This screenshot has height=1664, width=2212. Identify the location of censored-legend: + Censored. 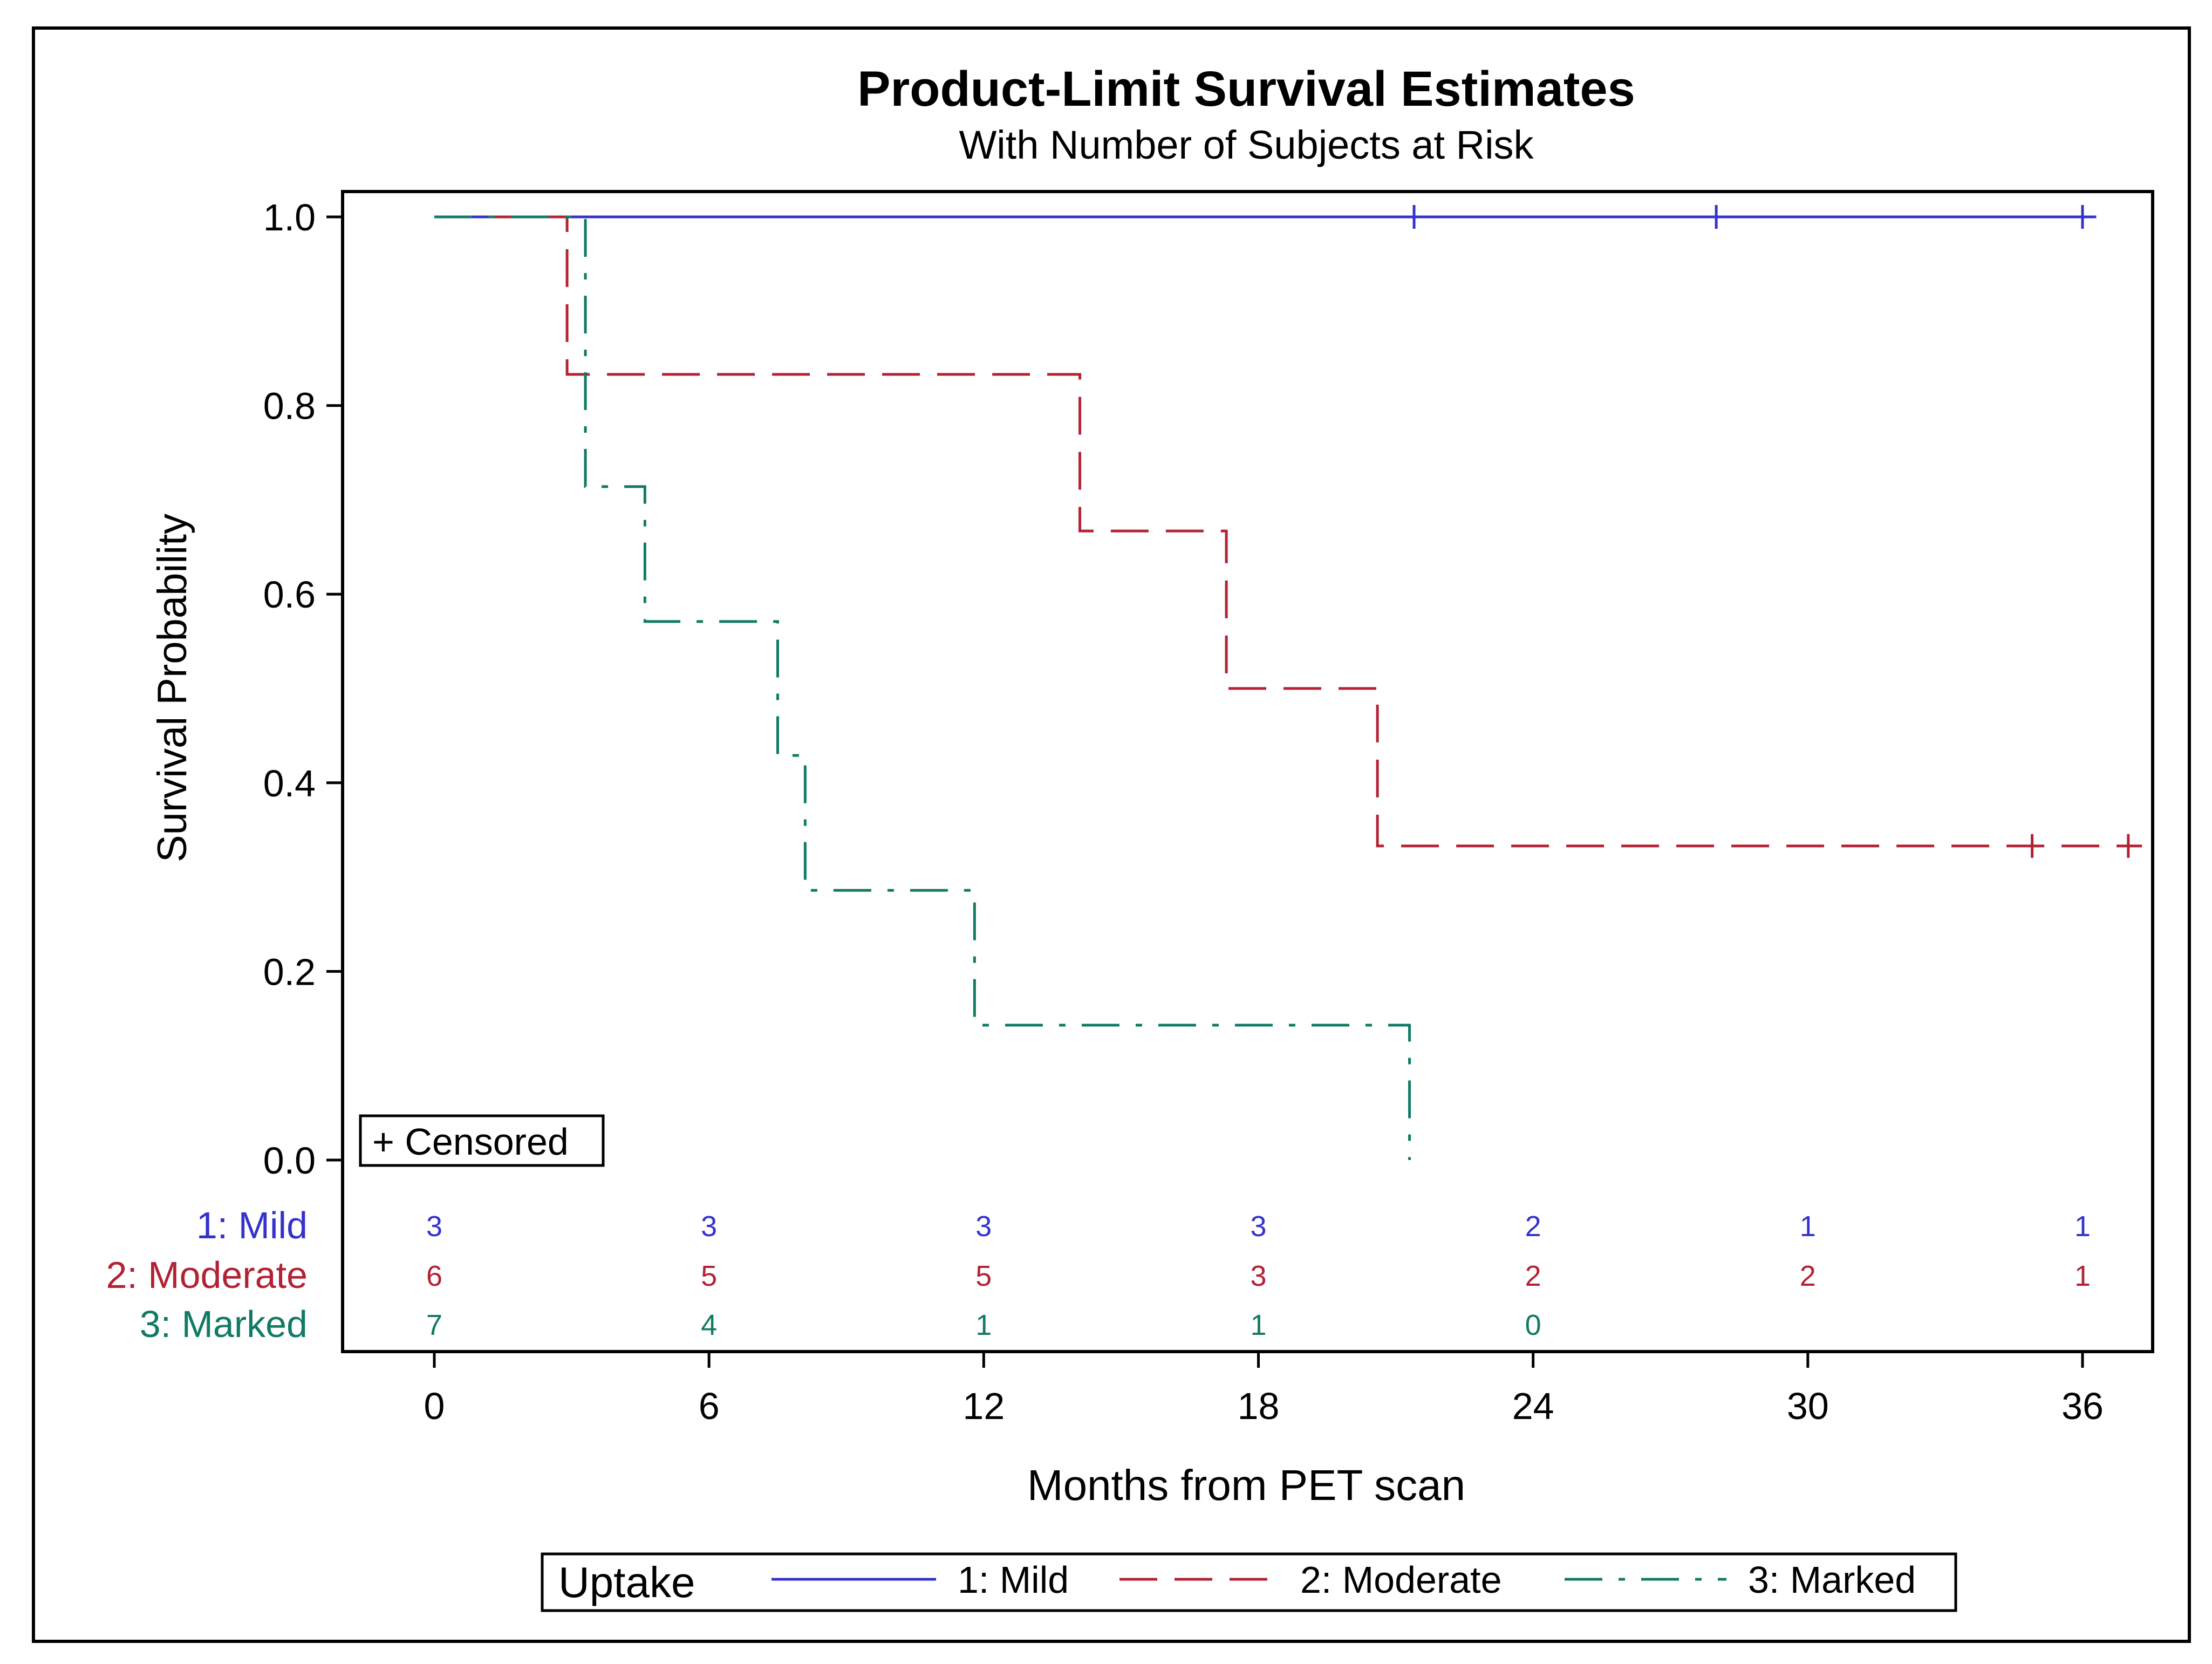
(482, 1140).